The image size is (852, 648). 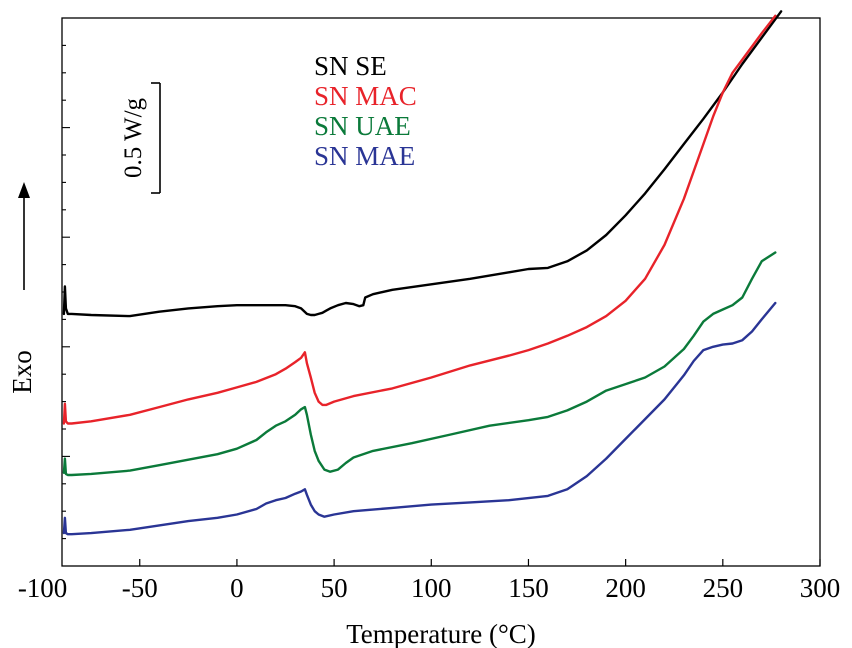 I want to click on x-tick-label: 300, so click(x=820, y=588).